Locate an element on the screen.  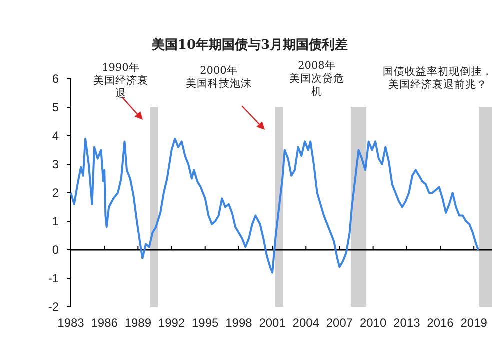
x-tick-label: 1983 is located at coordinates (71, 323).